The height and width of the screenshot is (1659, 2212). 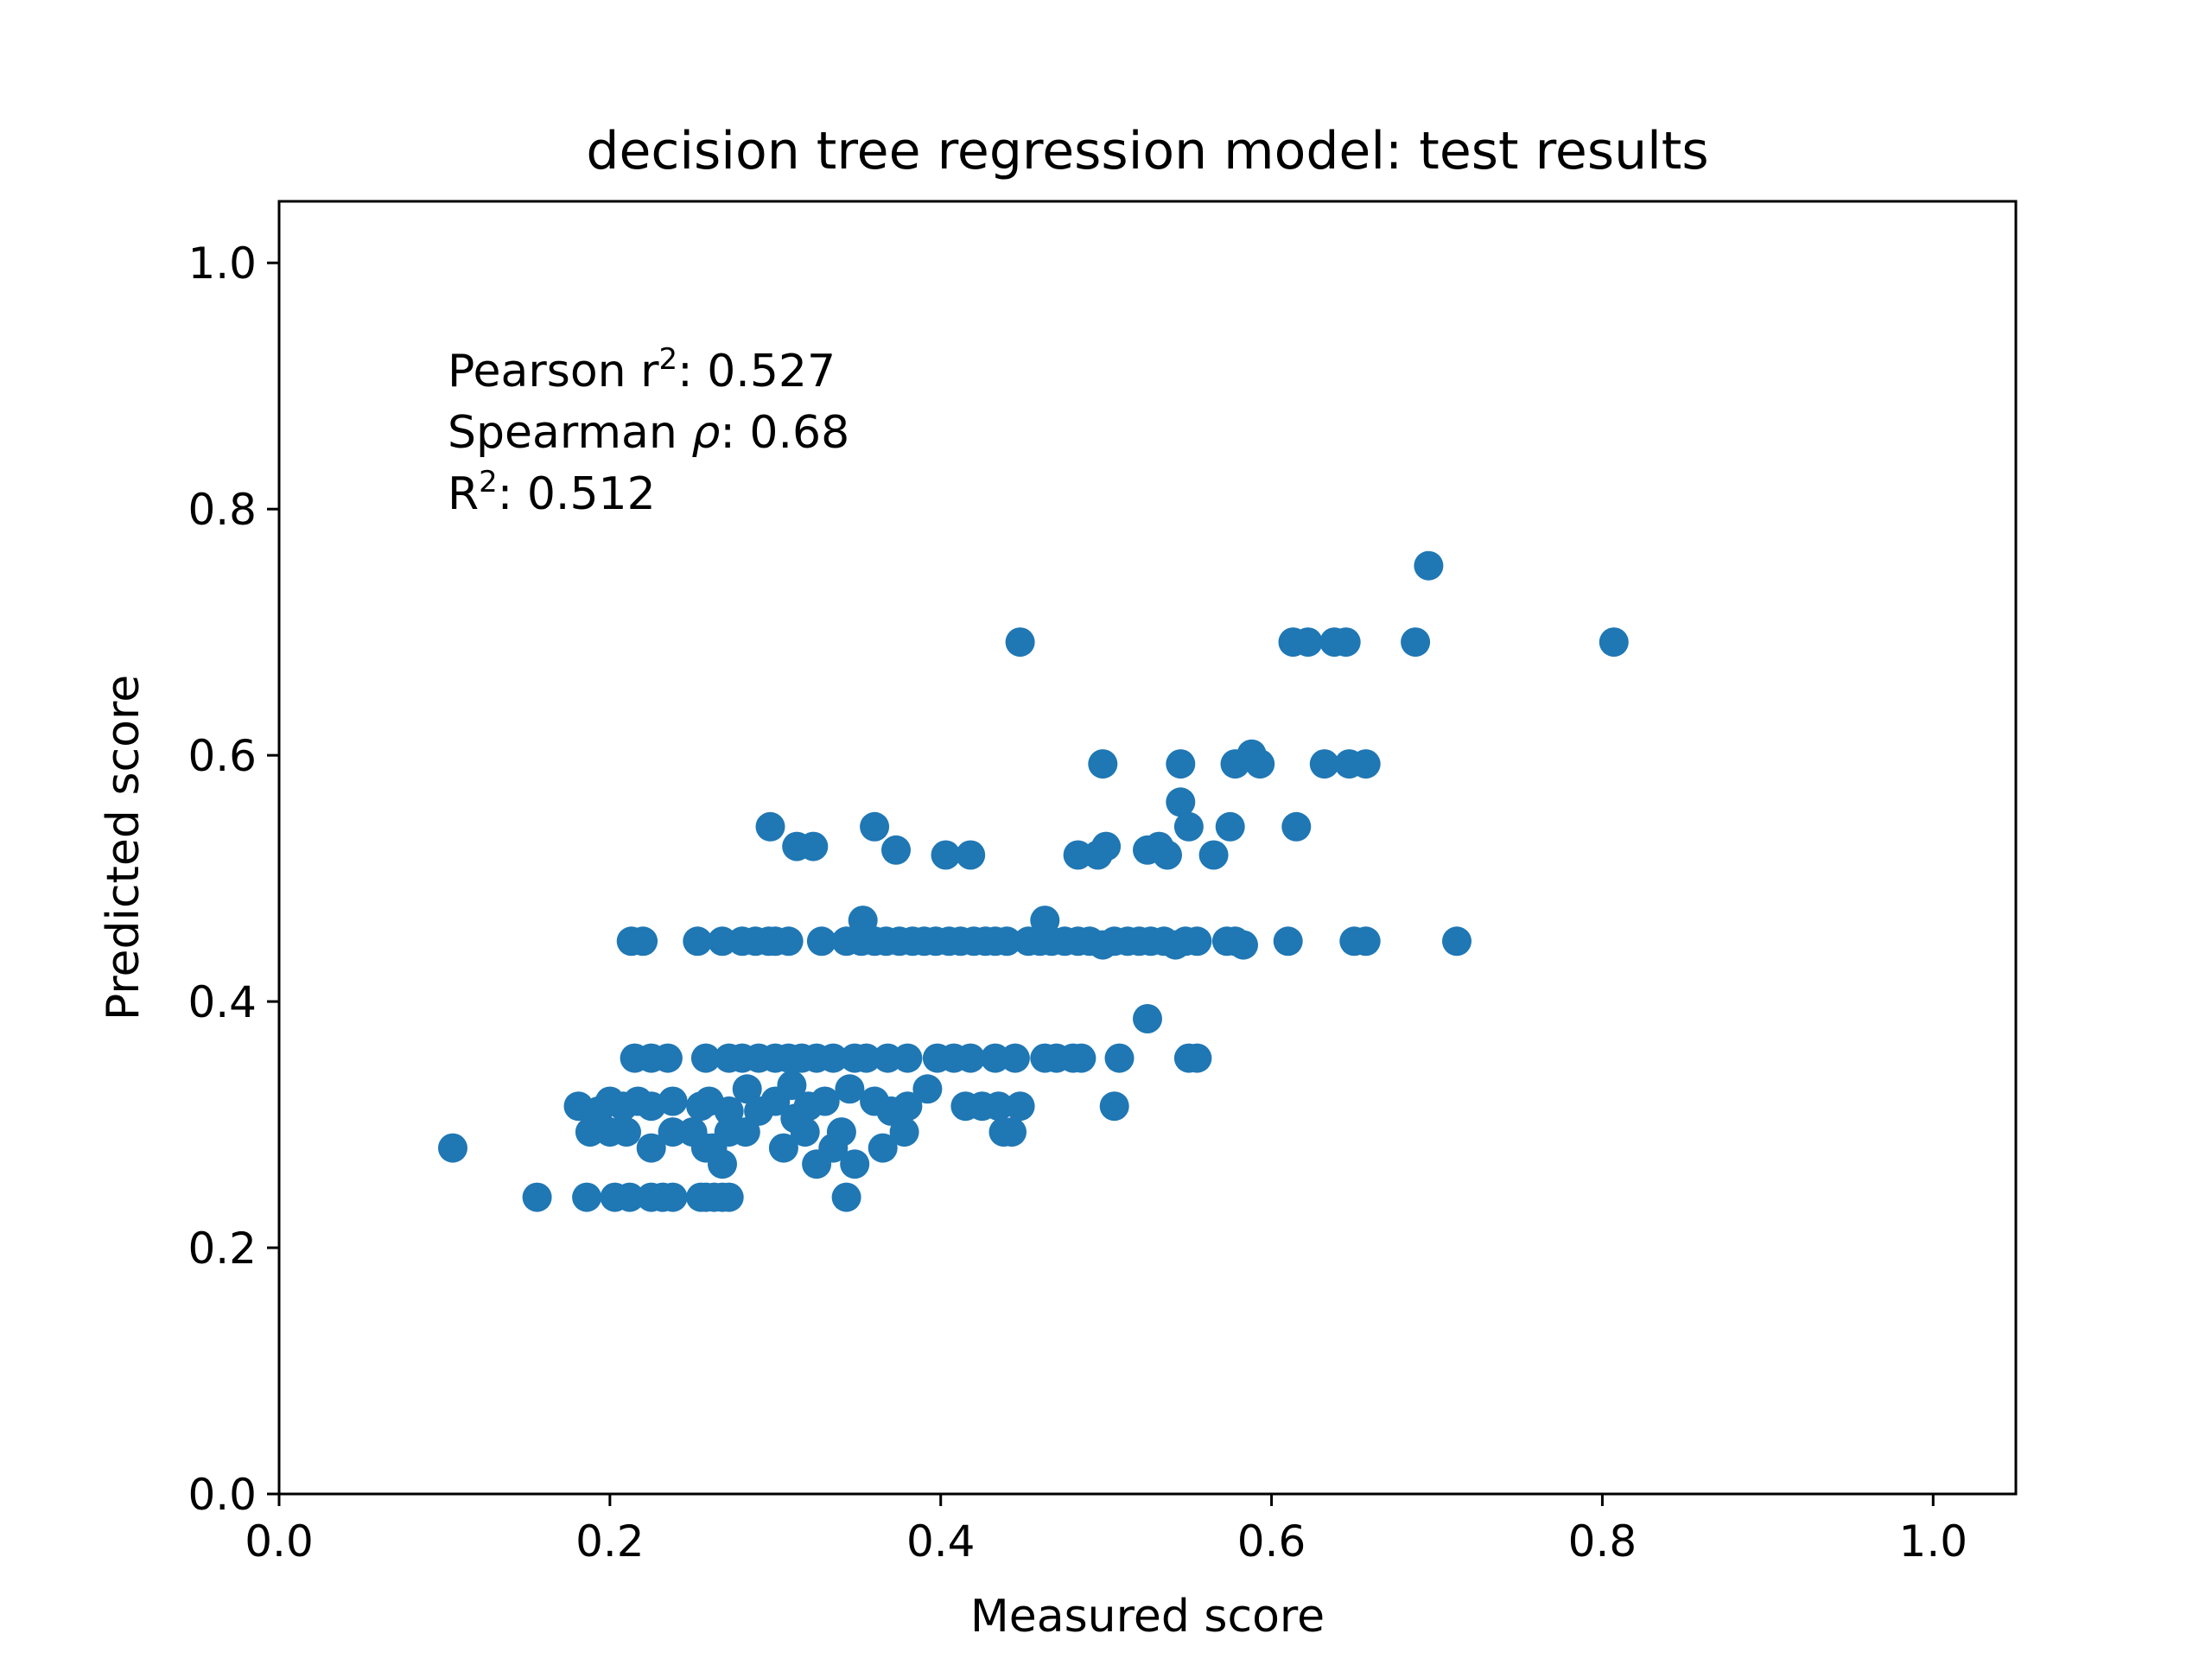 What do you see at coordinates (222, 1249) in the screenshot?
I see `y-tick-label: 0.2` at bounding box center [222, 1249].